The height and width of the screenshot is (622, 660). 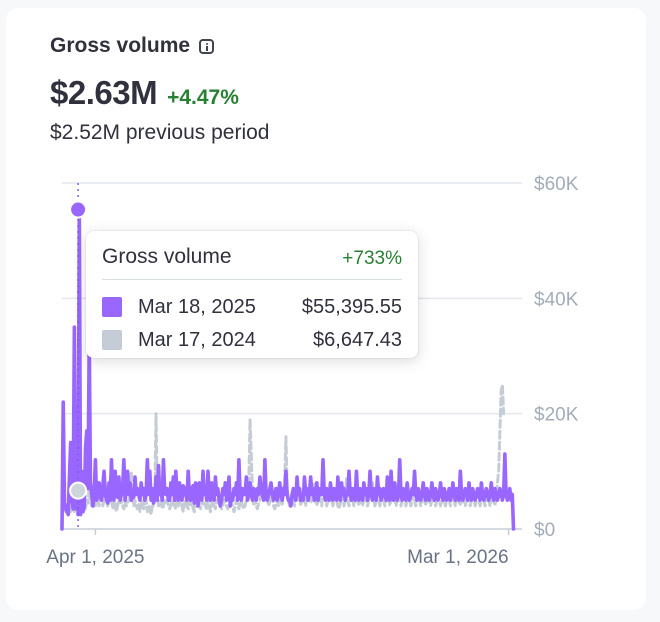 What do you see at coordinates (95, 557) in the screenshot?
I see `x-tick-label: Apr 1, 2025` at bounding box center [95, 557].